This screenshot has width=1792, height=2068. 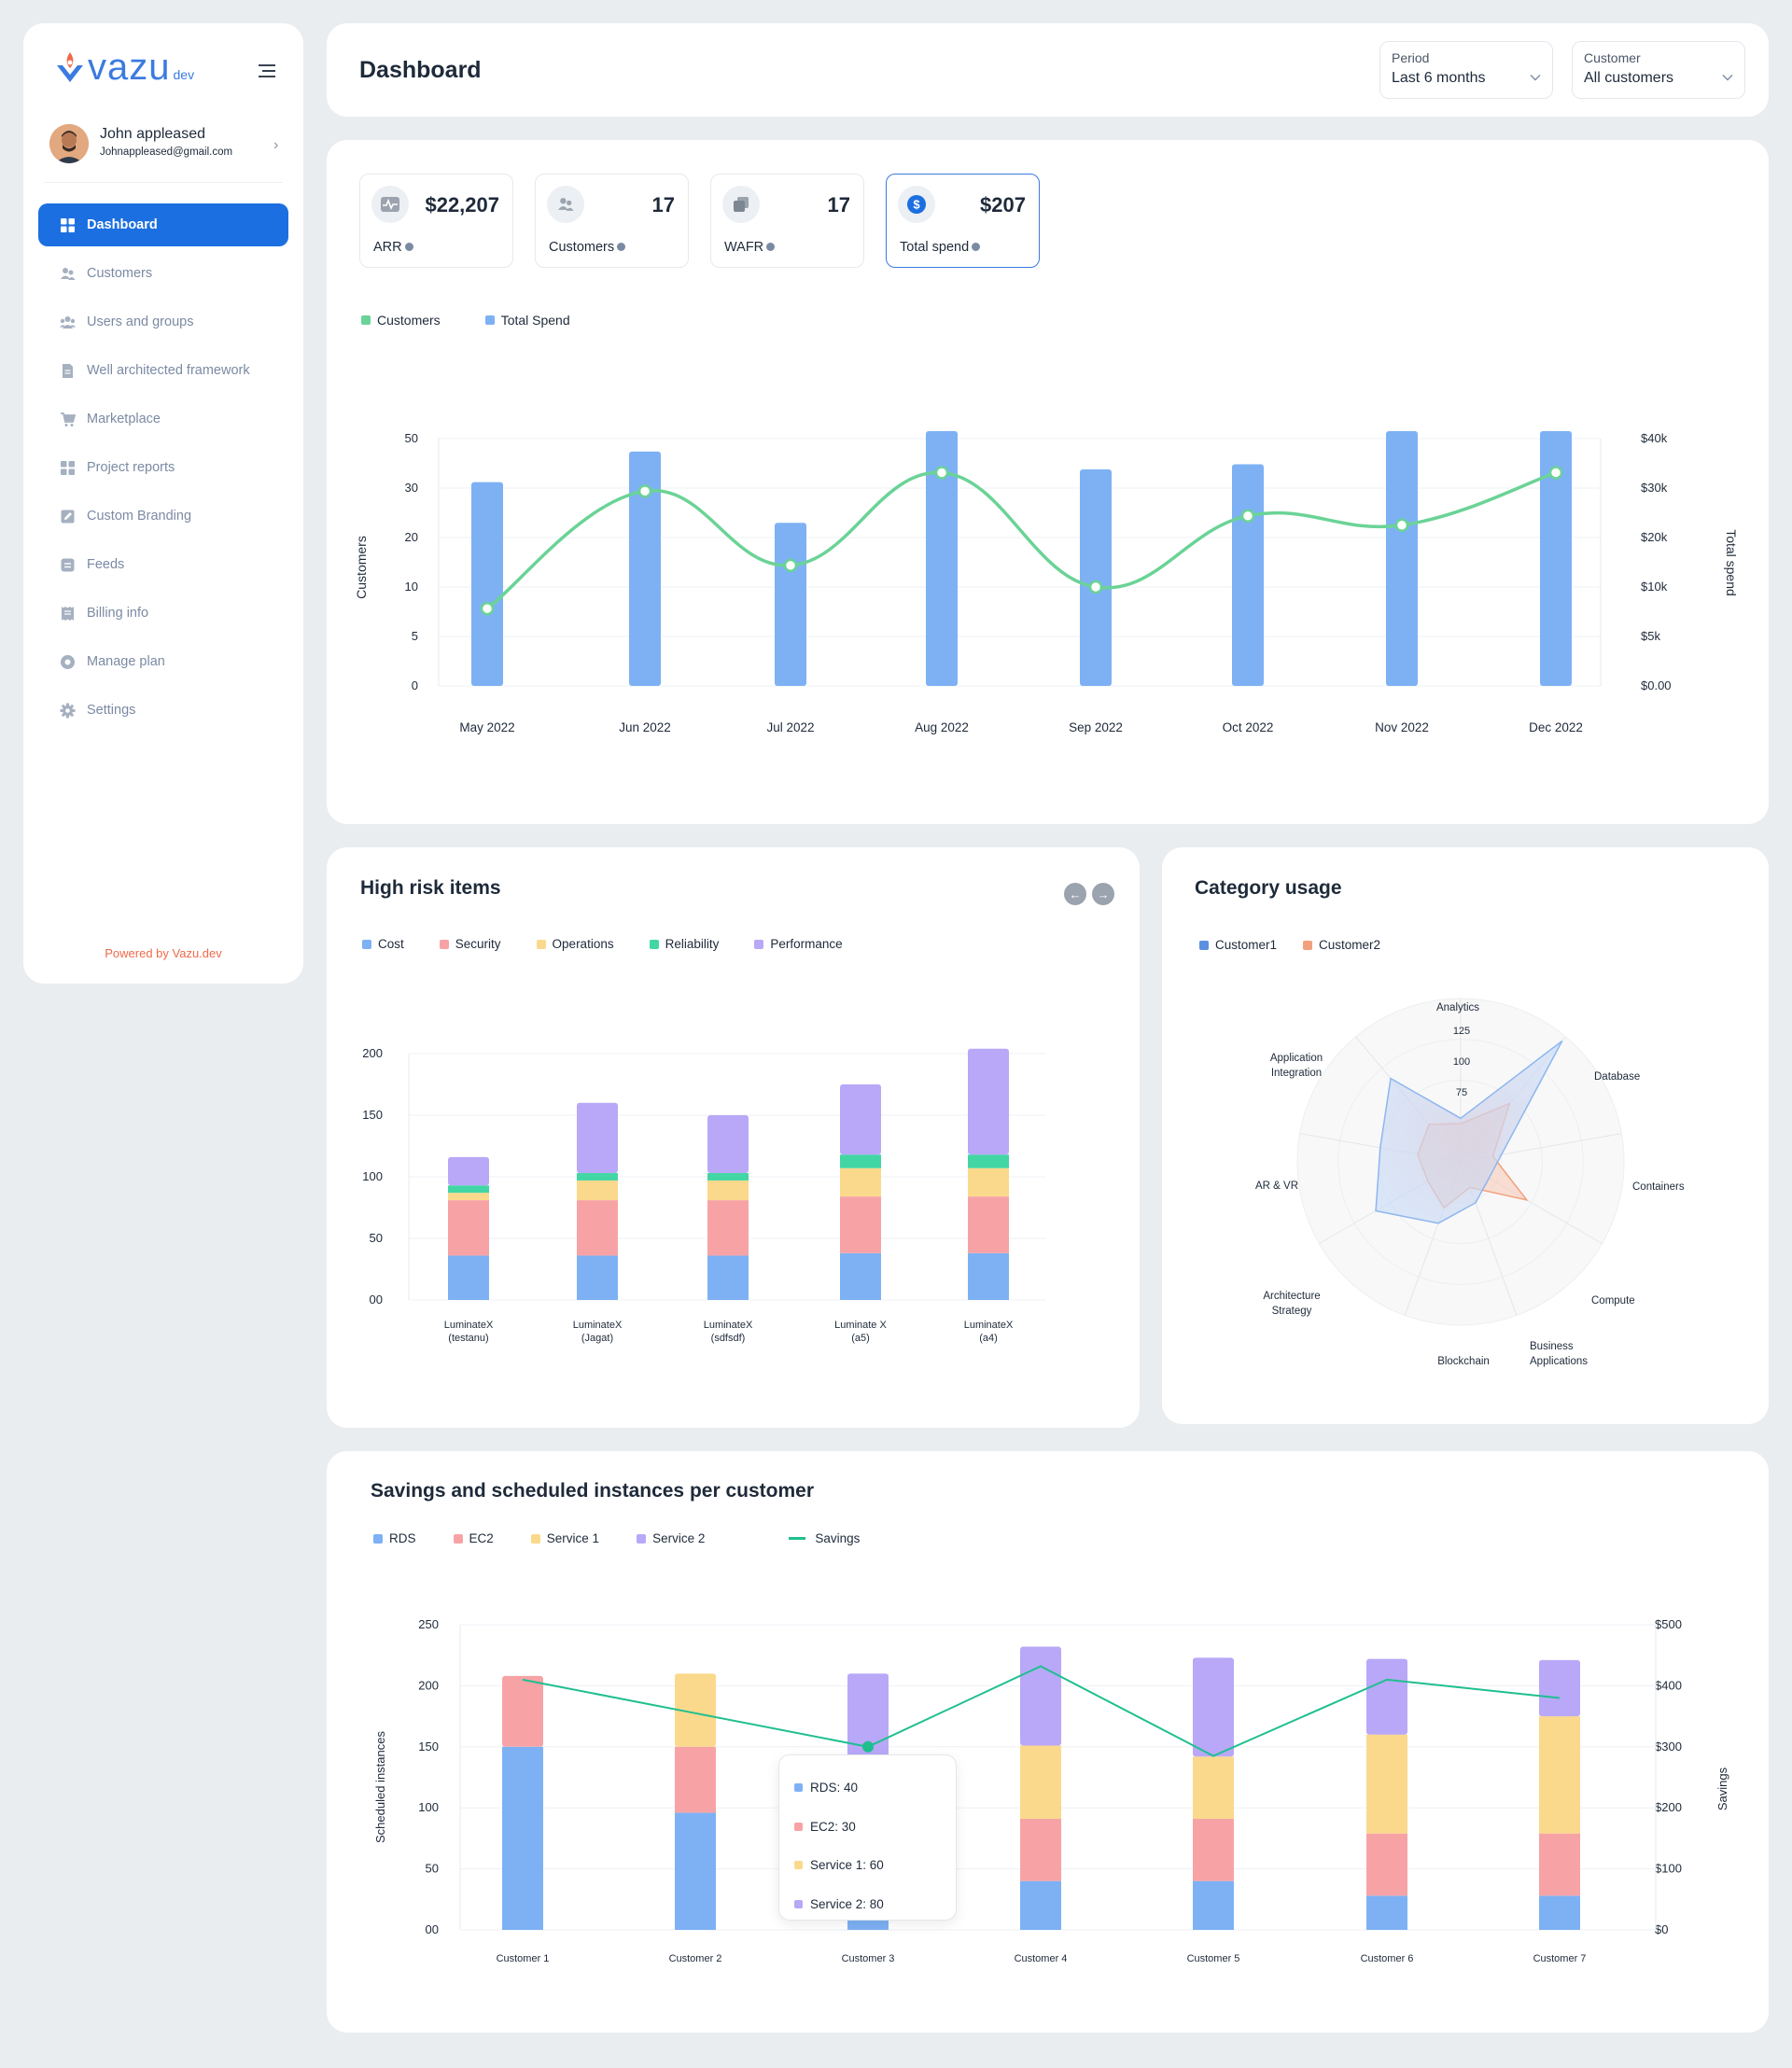 I want to click on y2-tick-label: $200, so click(x=1668, y=1807).